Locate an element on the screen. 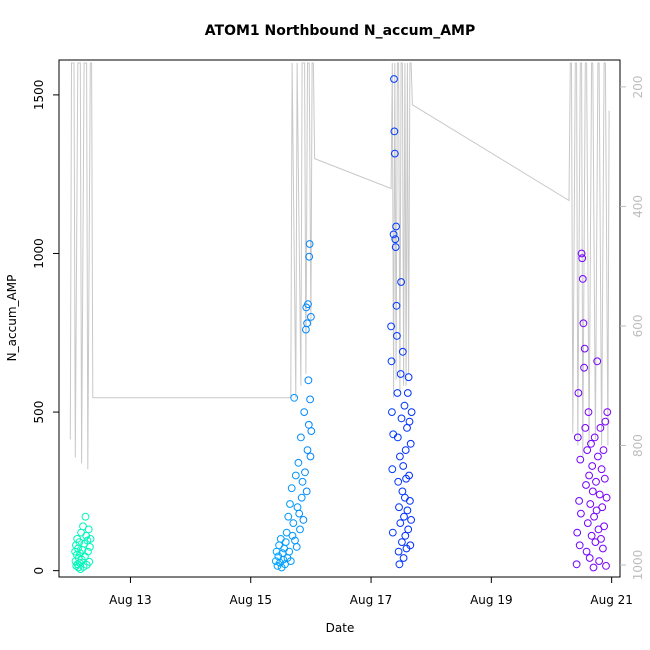  y-axis-left: 0 500 1000 1500 is located at coordinates (45, 327).